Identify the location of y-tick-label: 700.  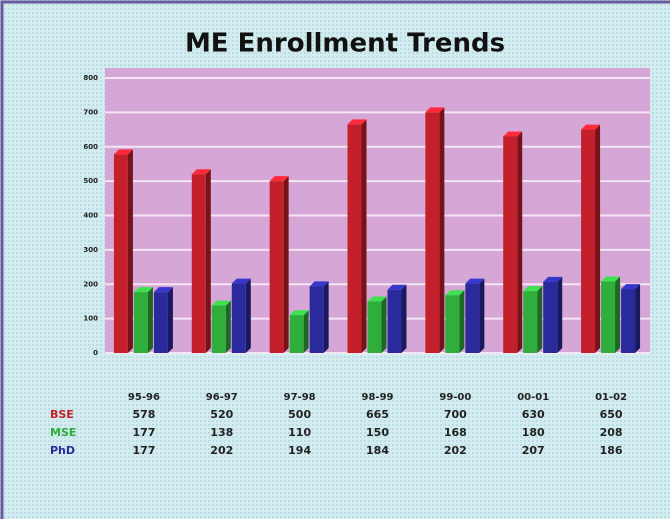
(90, 112).